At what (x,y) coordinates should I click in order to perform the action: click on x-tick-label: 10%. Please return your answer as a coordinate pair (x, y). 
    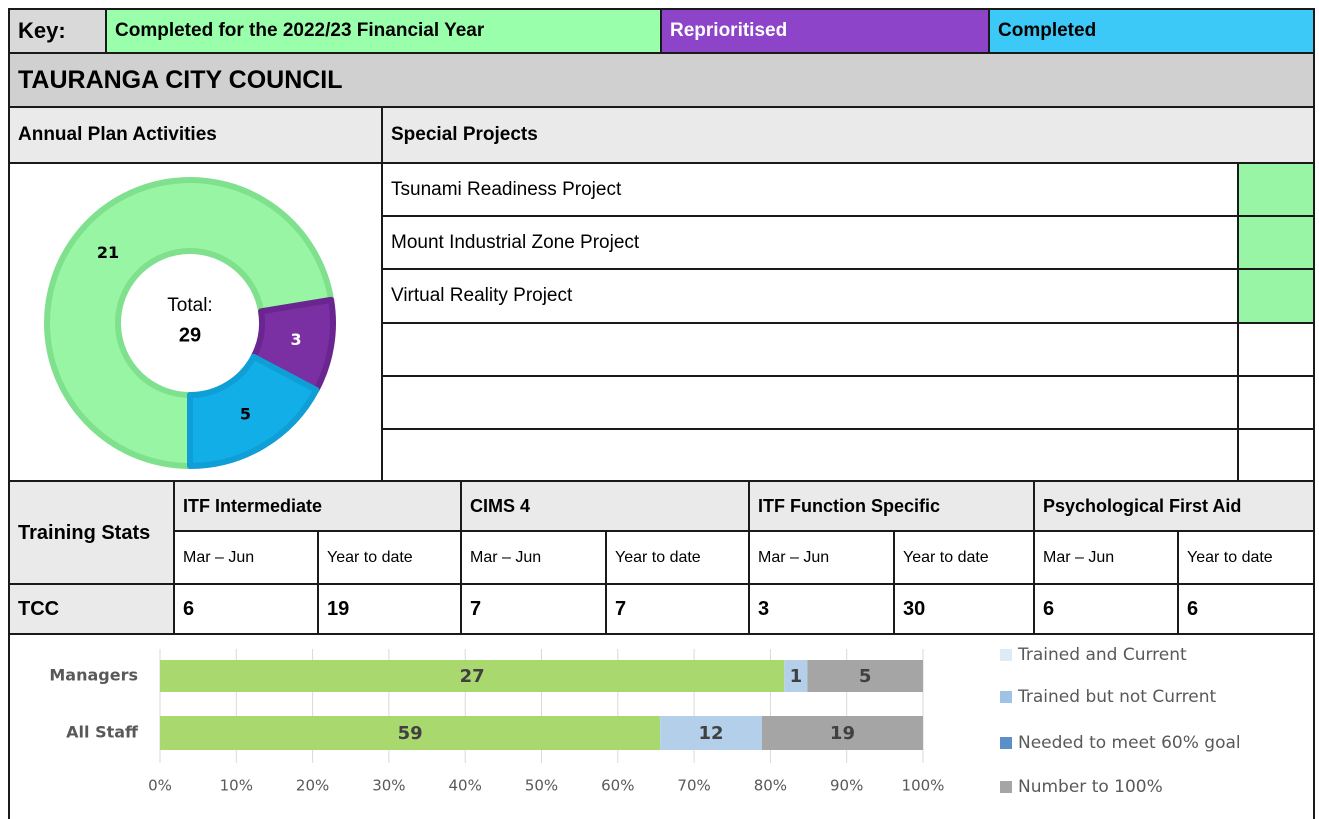
    Looking at the image, I should click on (236, 786).